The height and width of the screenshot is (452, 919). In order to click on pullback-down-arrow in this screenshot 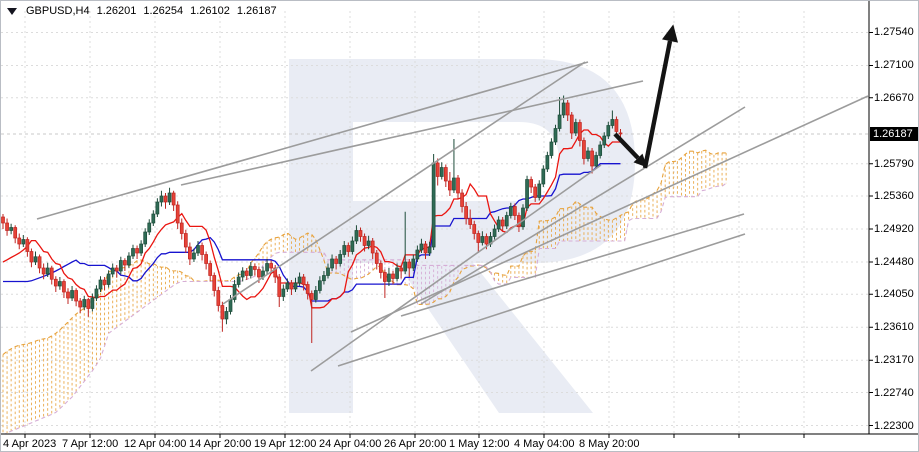, I will do `click(630, 150)`.